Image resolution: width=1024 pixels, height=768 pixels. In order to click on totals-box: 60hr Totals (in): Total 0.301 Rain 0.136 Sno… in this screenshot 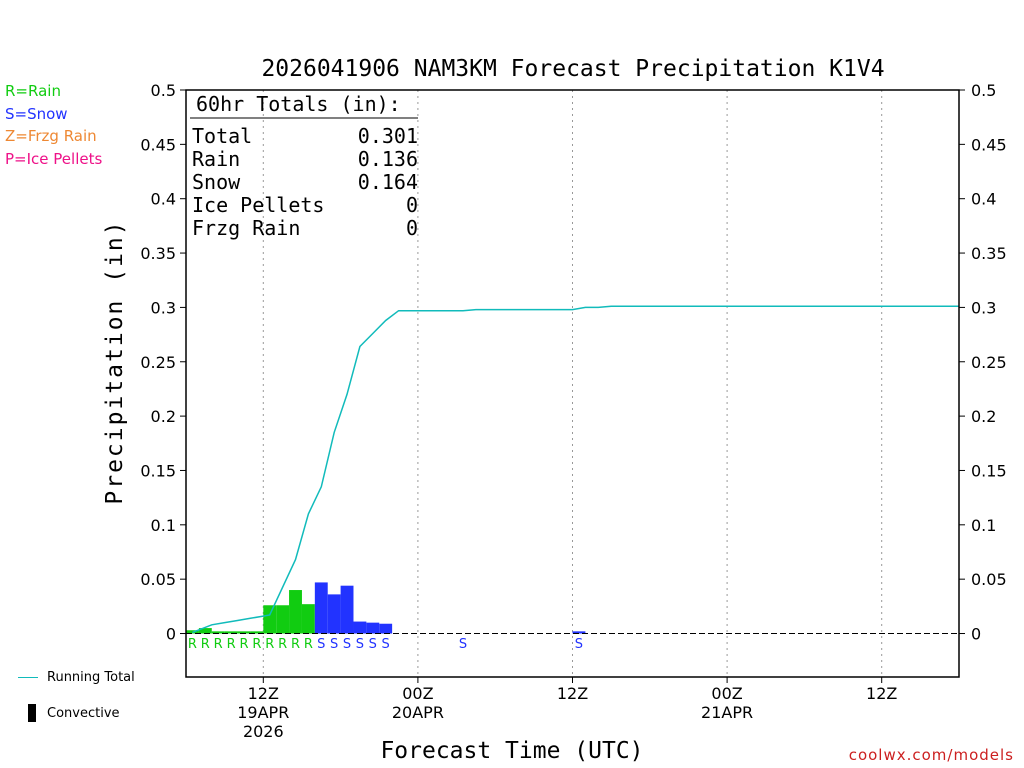, I will do `click(304, 166)`.